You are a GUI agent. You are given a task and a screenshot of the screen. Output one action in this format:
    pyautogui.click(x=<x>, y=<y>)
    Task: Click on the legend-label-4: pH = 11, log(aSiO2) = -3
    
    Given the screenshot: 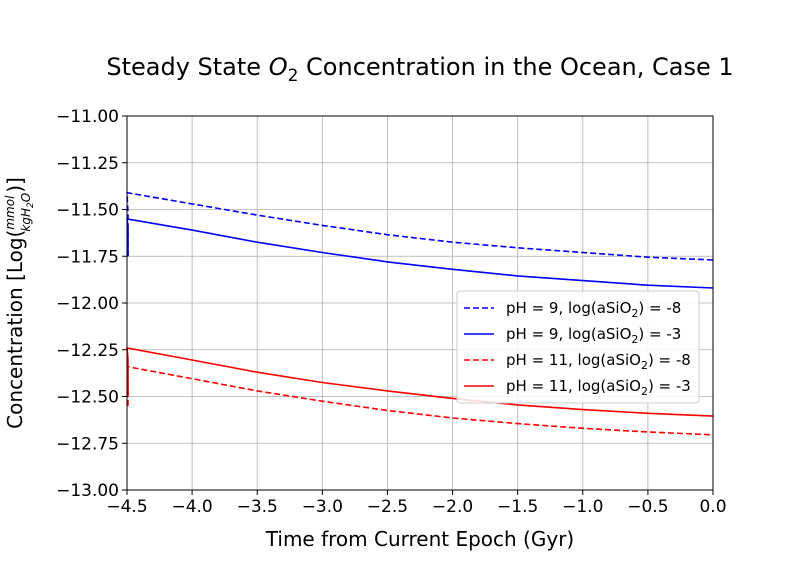 What is the action you would take?
    pyautogui.click(x=598, y=387)
    